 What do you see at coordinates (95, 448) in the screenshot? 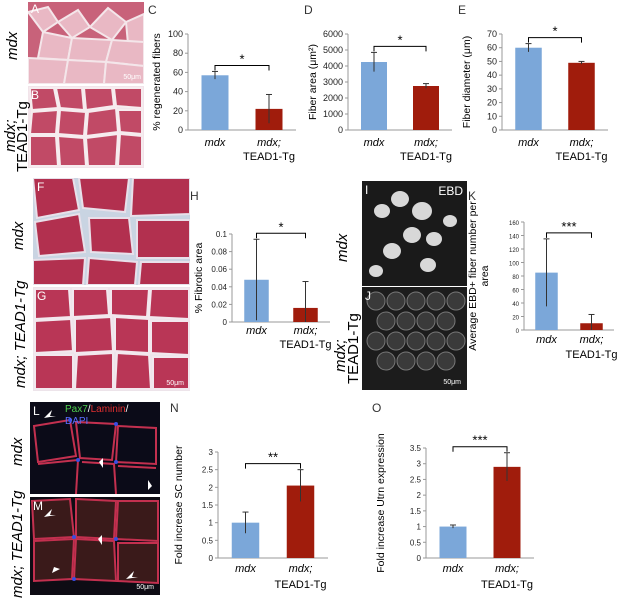
I see `pax7-image-mdx: Pax7/Laminin/ DAPI` at bounding box center [95, 448].